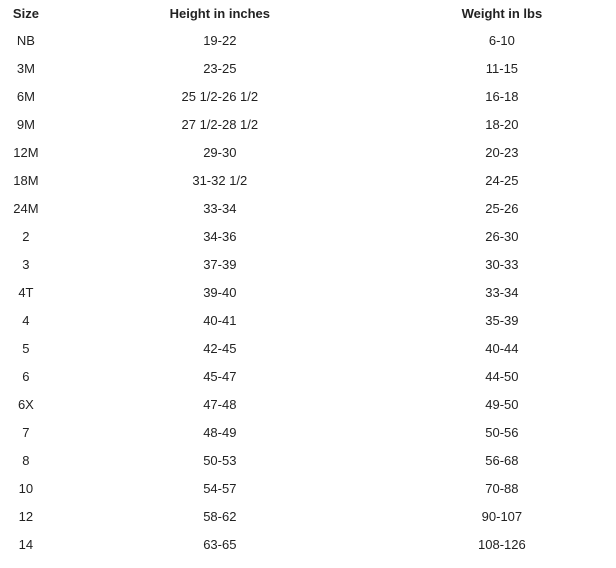 This screenshot has width=616, height=568. Describe the element at coordinates (308, 13) in the screenshot. I see `header-row: Size Height in inches Weight in lbs` at that location.